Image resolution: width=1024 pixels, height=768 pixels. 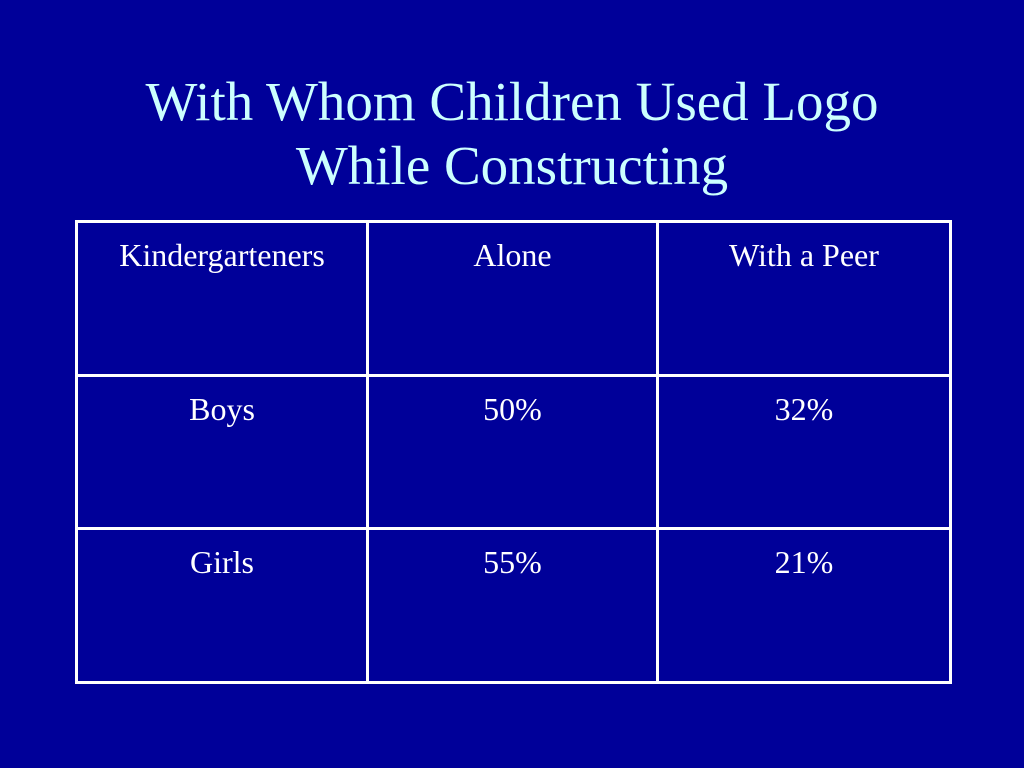 I want to click on slide-title-line-2: While Constructing, so click(x=512, y=165).